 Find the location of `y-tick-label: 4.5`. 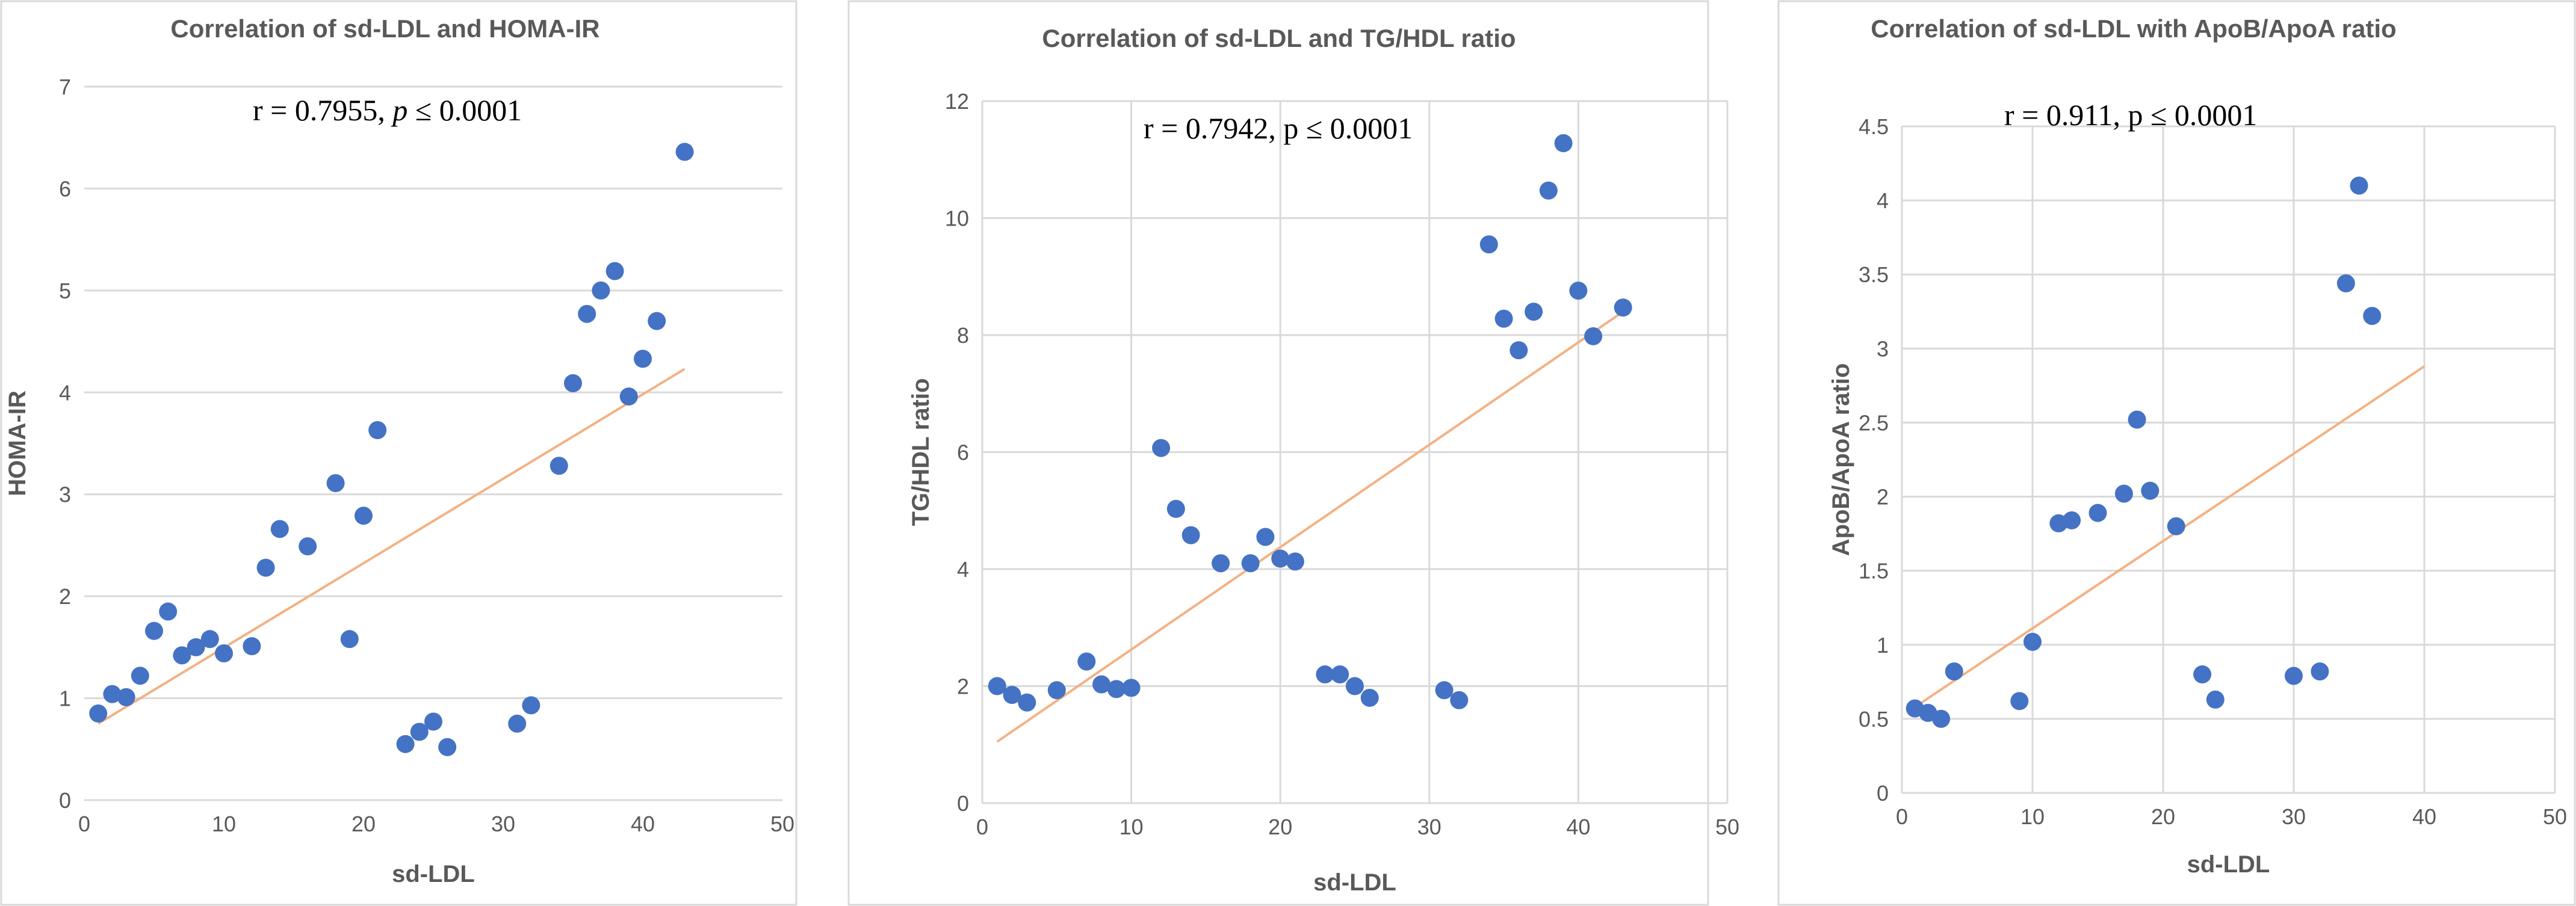

y-tick-label: 4.5 is located at coordinates (1874, 127).